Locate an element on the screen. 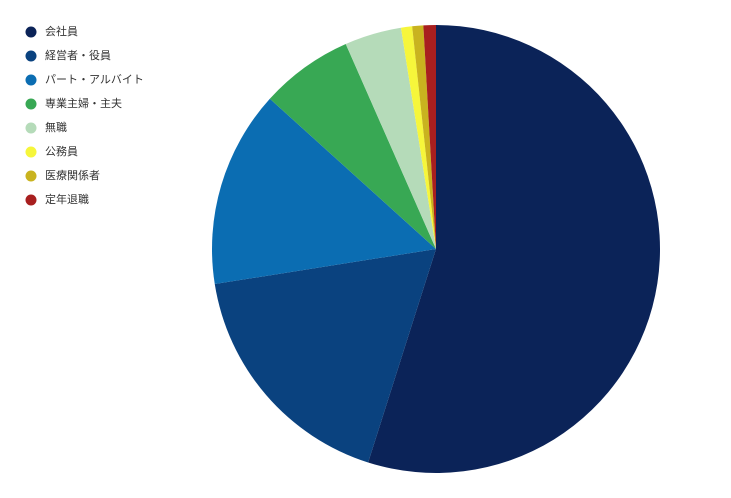 Image resolution: width=731 pixels, height=498 pixels. legend-label: 会社員 is located at coordinates (61, 31).